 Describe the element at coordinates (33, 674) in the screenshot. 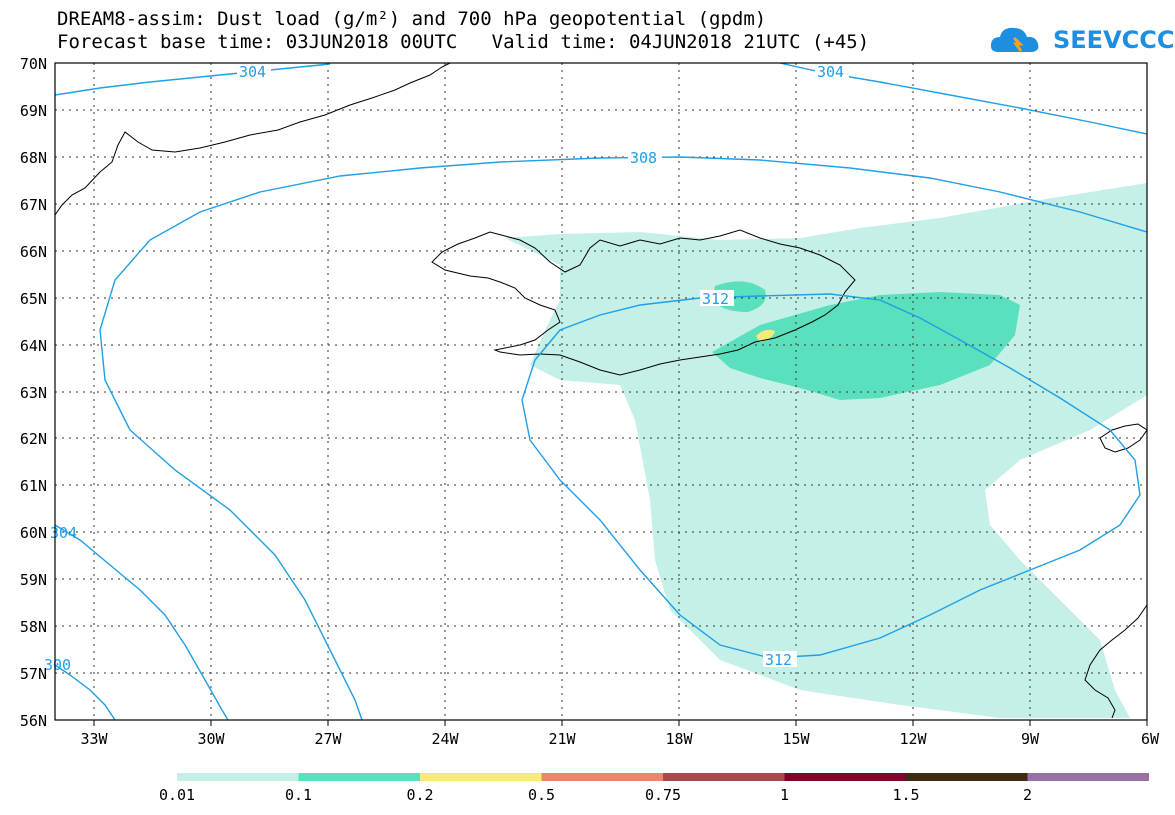

I see `lat-label: 57N` at that location.